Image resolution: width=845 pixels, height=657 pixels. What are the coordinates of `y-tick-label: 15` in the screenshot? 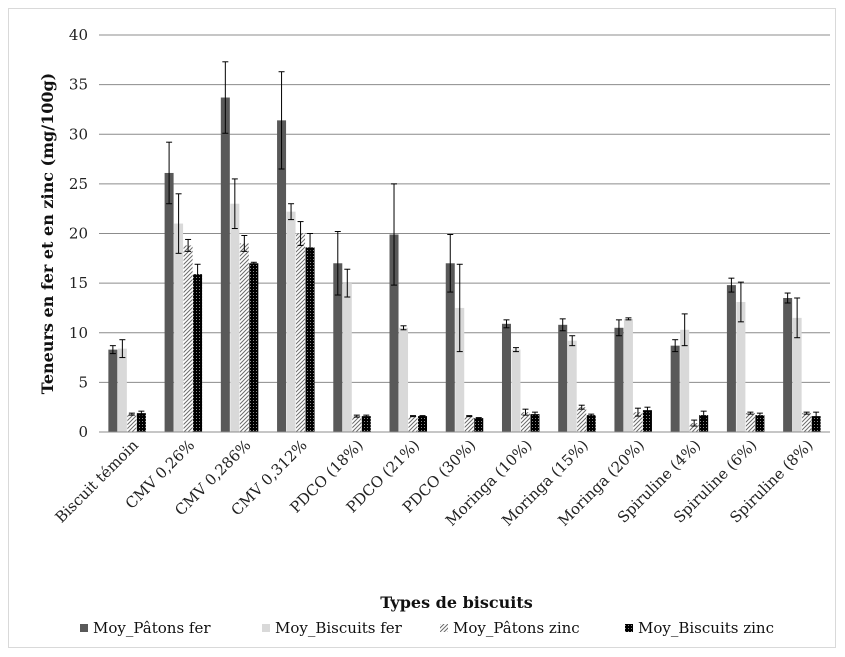 It's located at (78, 283).